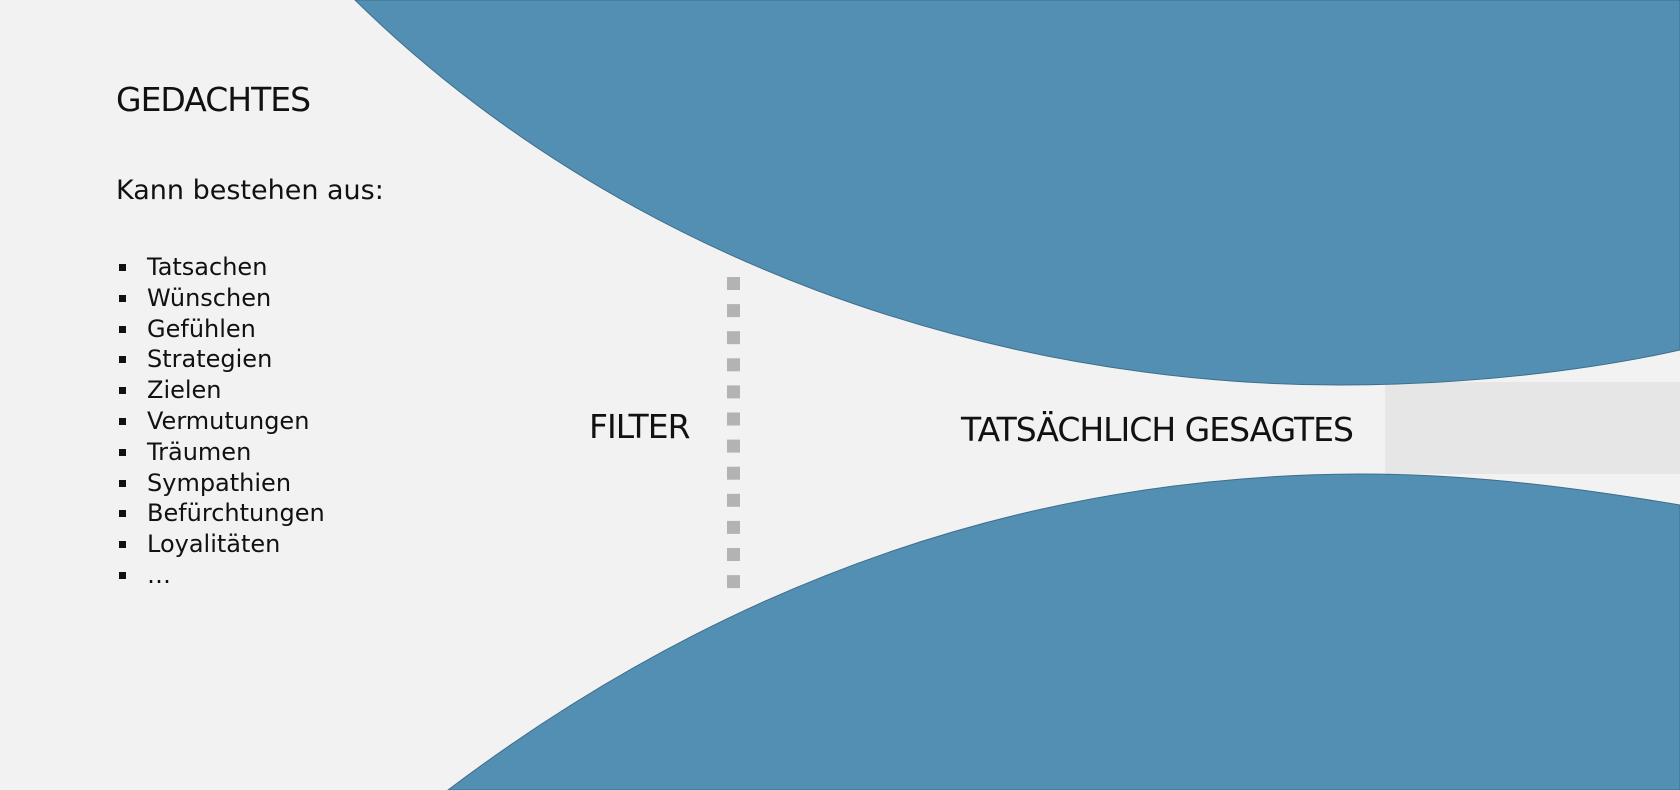  Describe the element at coordinates (220, 329) in the screenshot. I see `list-item: Gefühlen` at that location.